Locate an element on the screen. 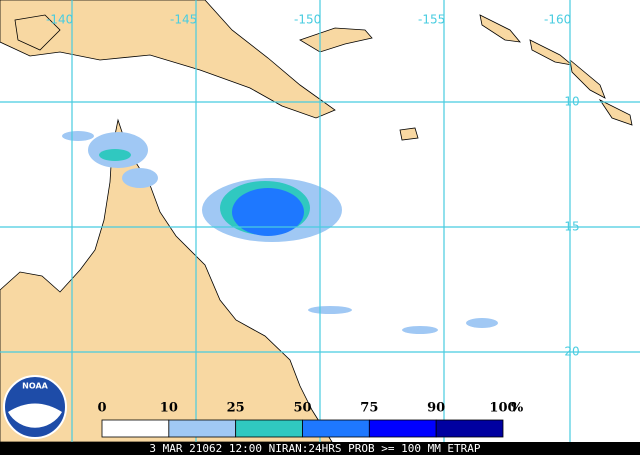  longitude-label: -140 is located at coordinates (59, 20).